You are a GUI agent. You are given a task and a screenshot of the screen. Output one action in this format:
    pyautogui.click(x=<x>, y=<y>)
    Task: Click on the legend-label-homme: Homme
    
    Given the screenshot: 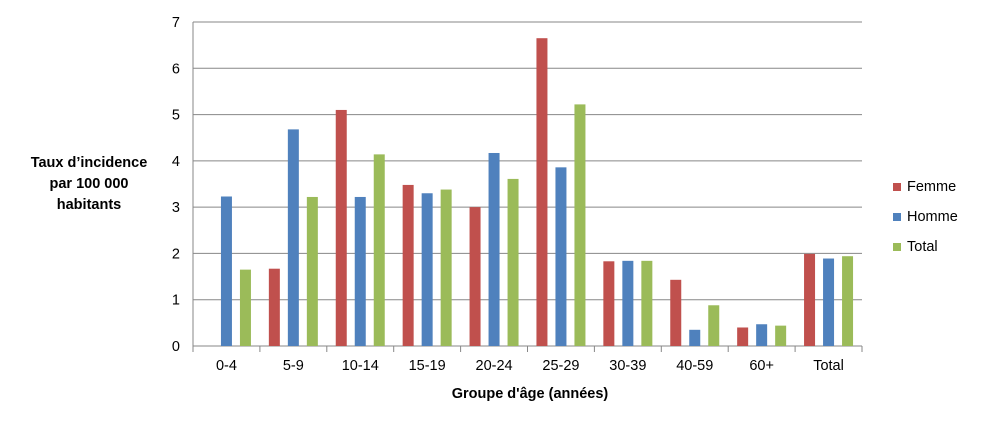 What is the action you would take?
    pyautogui.click(x=932, y=217)
    